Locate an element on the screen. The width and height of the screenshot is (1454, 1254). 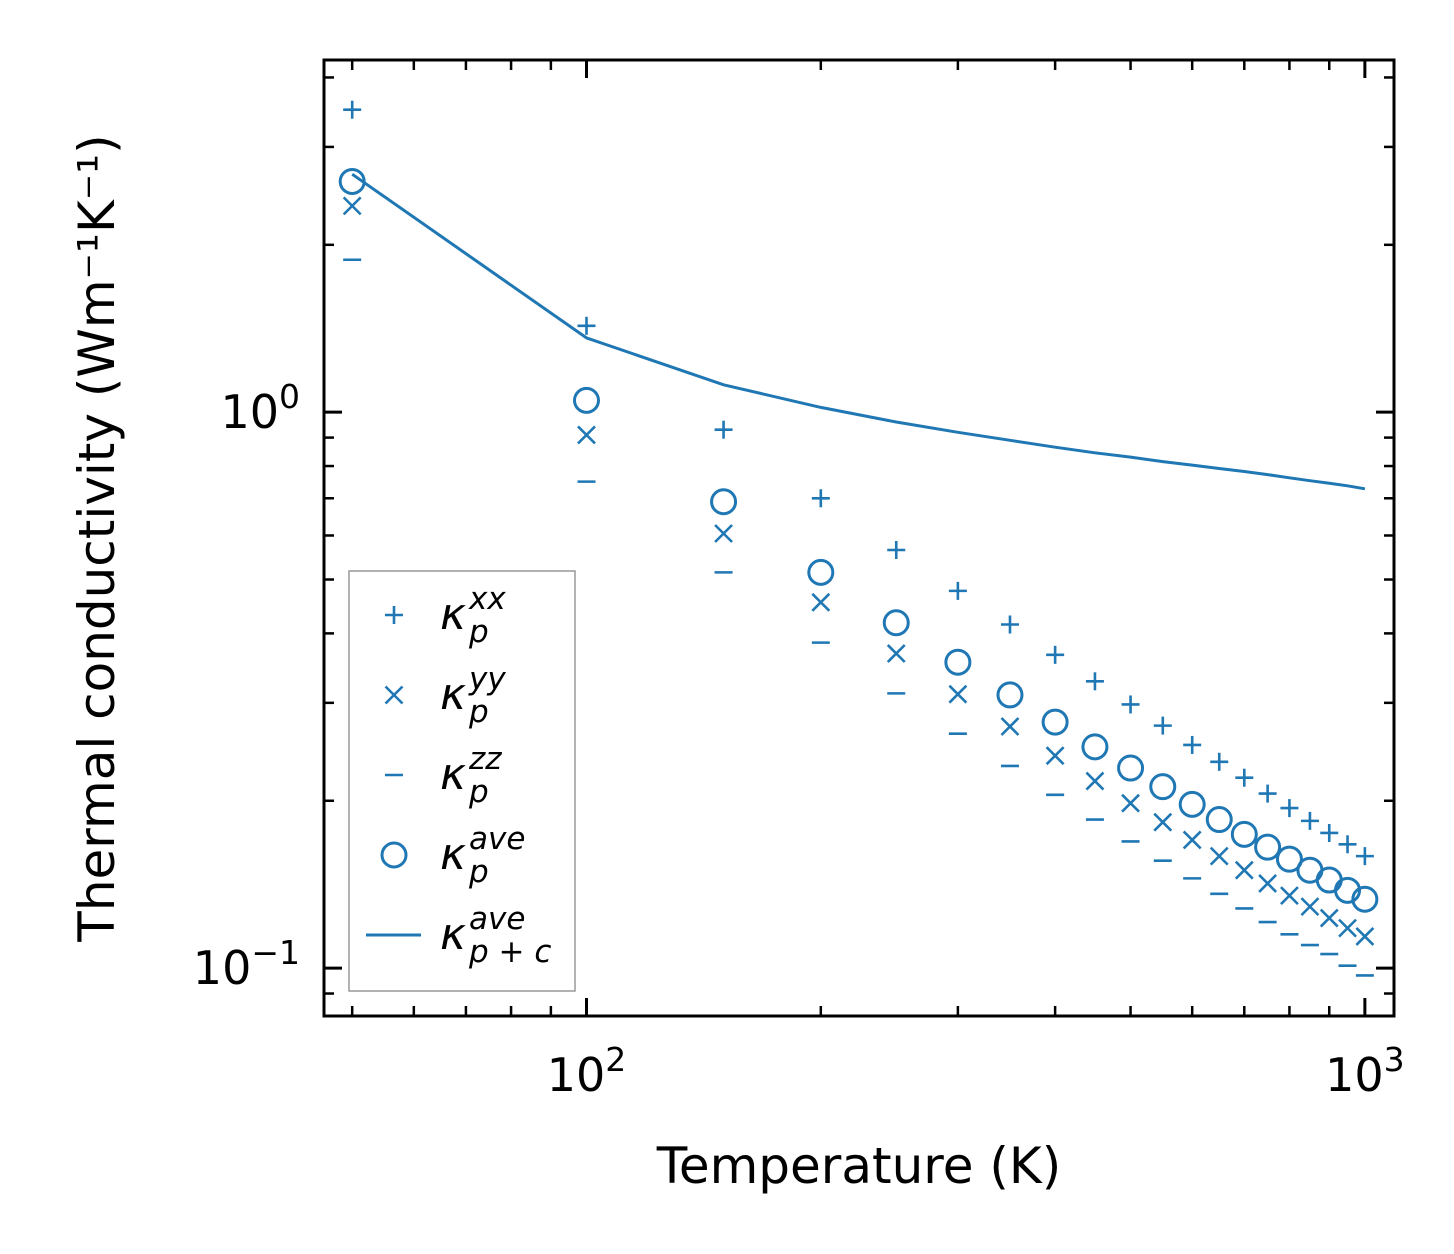
legend-entry-kave: κave p is located at coordinates (452, 855).